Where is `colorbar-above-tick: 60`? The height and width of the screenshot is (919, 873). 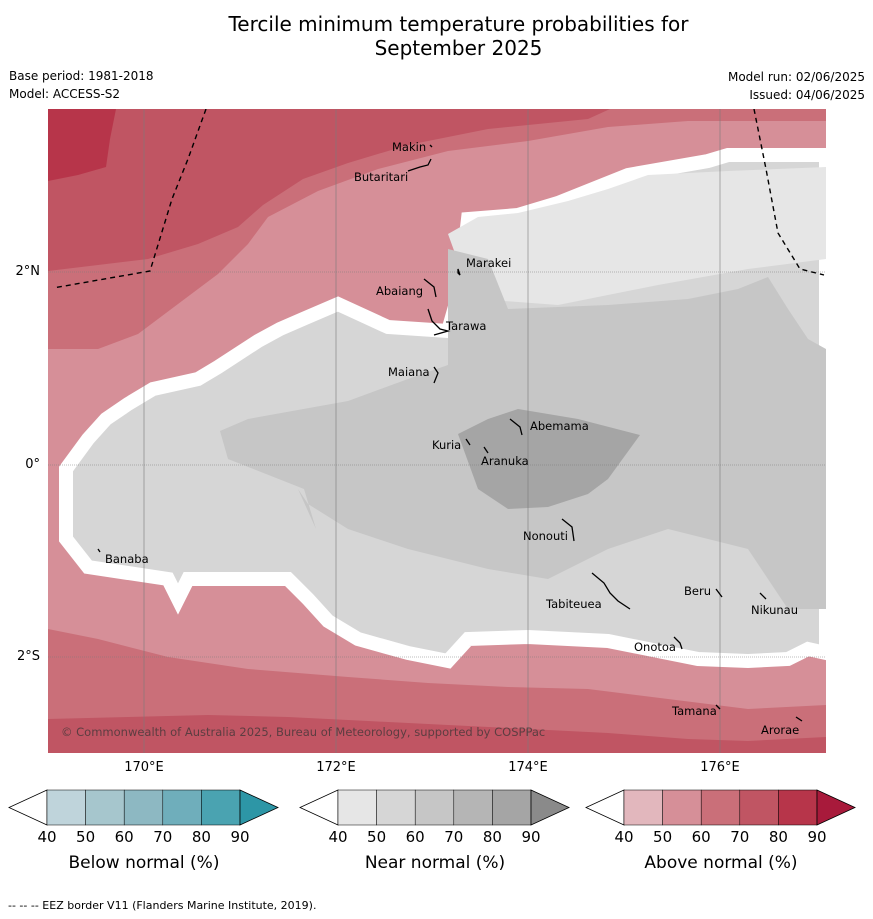 colorbar-above-tick: 60 is located at coordinates (701, 837).